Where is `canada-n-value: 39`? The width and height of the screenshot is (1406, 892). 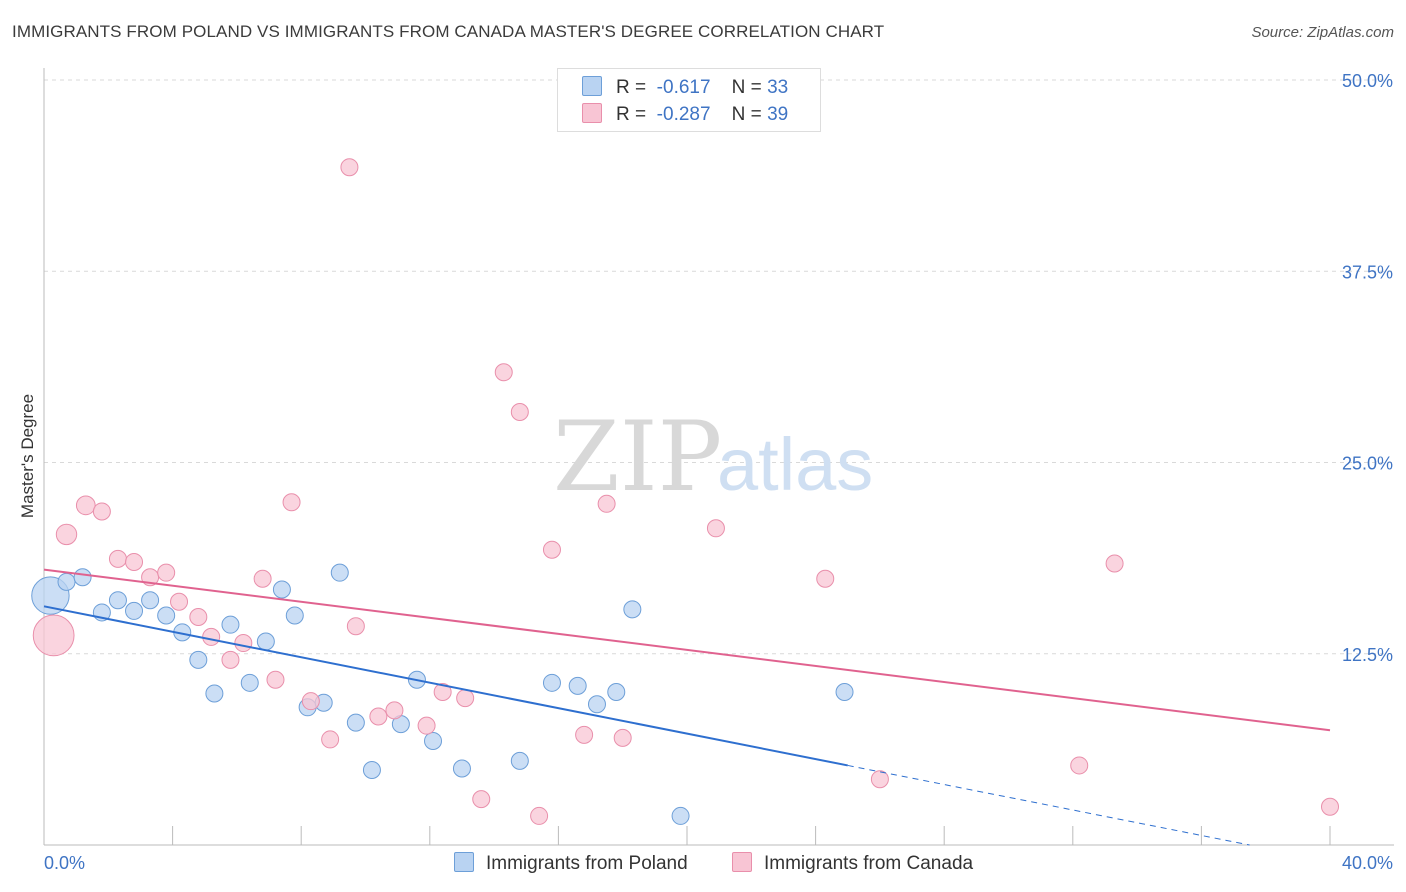 canada-n-value: 39 is located at coordinates (778, 114).